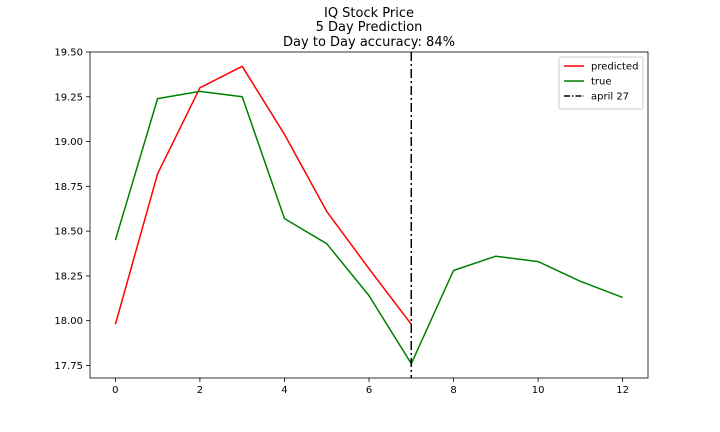 This screenshot has width=720, height=432. Describe the element at coordinates (68, 366) in the screenshot. I see `y-tick-label: 17.75` at that location.